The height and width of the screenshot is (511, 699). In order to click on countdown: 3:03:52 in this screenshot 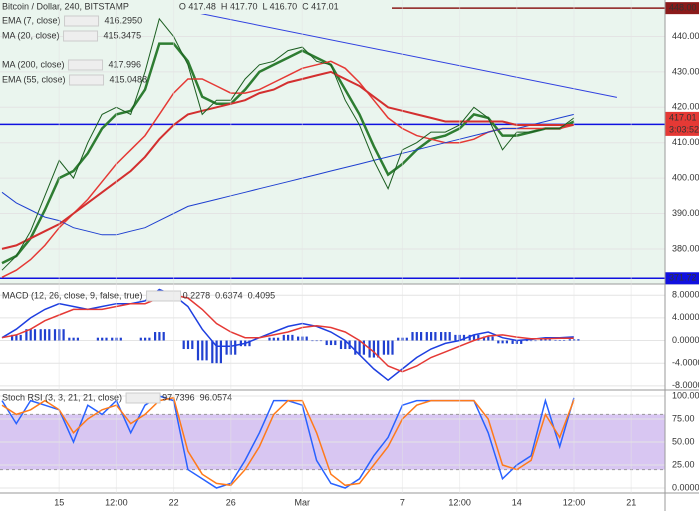, I will do `click(684, 129)`.